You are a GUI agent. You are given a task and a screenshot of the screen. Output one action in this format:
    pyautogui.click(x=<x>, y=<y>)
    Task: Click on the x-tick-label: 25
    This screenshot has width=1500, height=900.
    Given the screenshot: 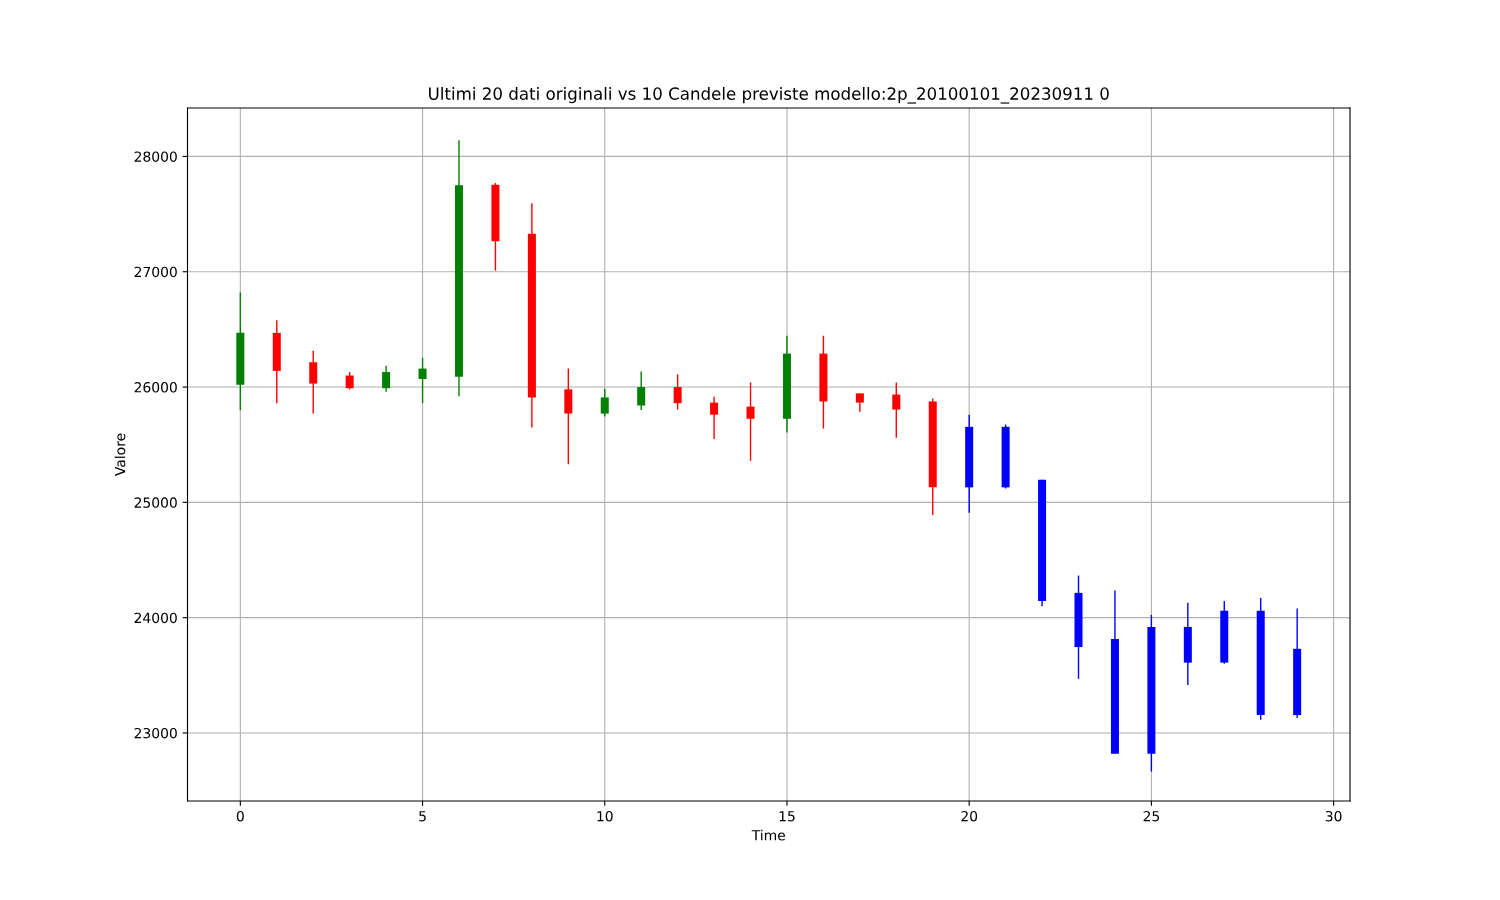 What is the action you would take?
    pyautogui.click(x=1151, y=816)
    